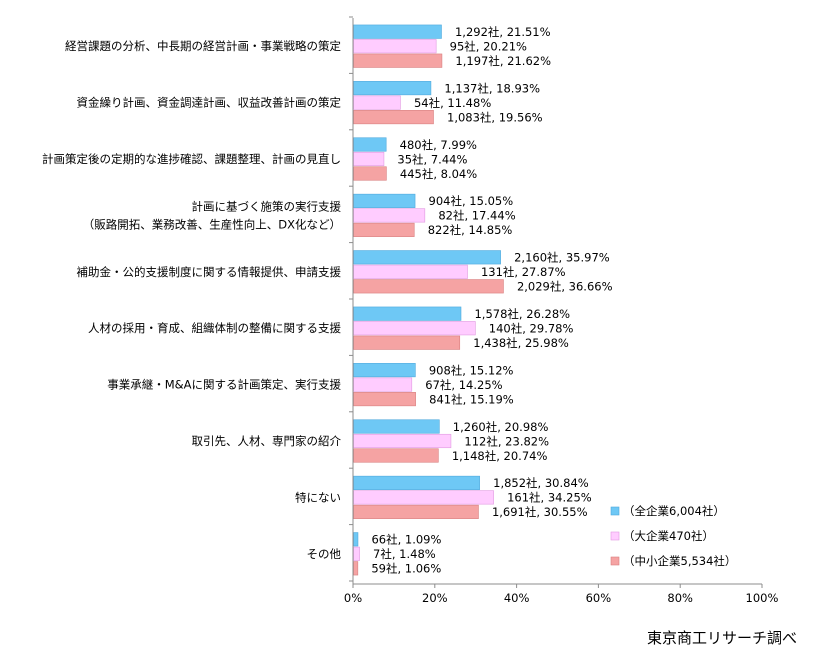 Image resolution: width=819 pixels, height=660 pixels. Describe the element at coordinates (503, 32) in the screenshot. I see `bar-value-label: 1,292社, 21.51%` at that location.